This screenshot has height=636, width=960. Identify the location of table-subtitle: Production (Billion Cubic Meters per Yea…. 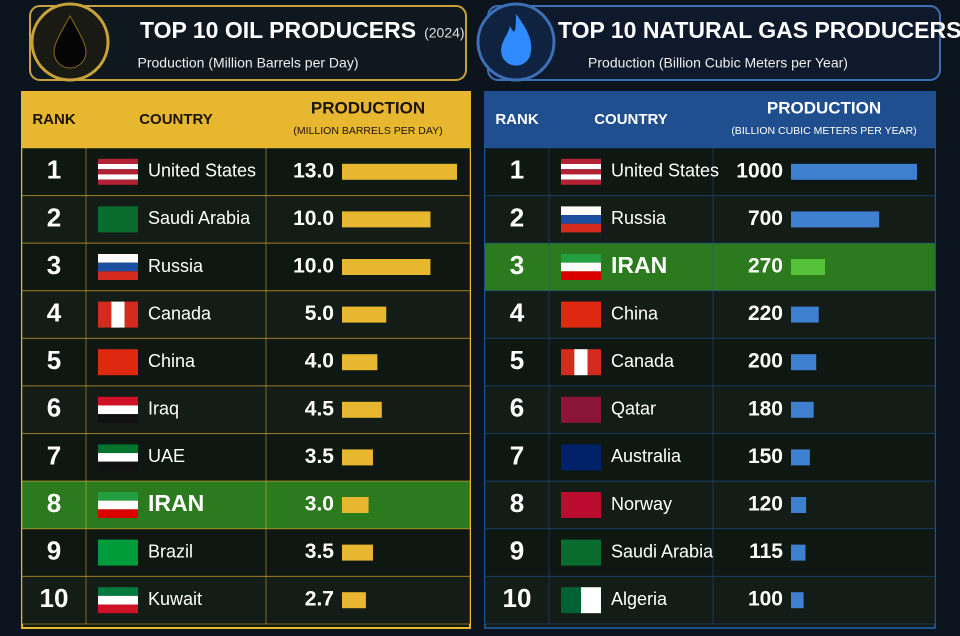
(718, 63).